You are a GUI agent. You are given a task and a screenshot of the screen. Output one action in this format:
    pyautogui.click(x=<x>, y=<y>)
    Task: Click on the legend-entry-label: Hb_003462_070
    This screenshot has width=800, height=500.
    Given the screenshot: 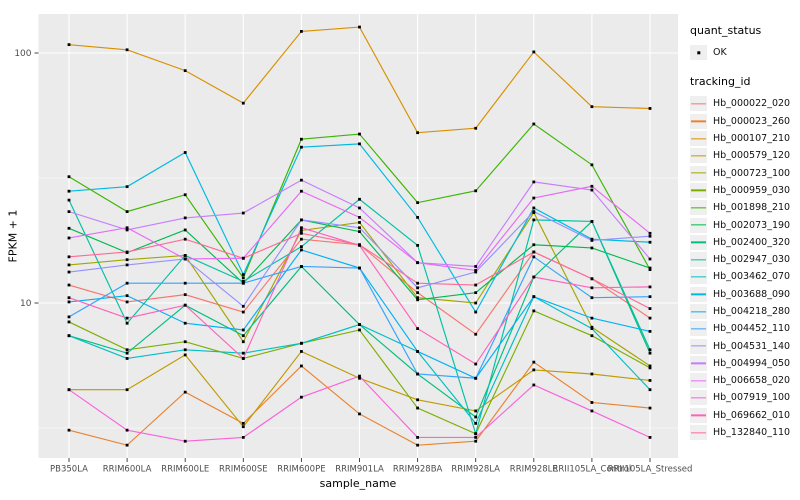 What is the action you would take?
    pyautogui.click(x=752, y=277)
    